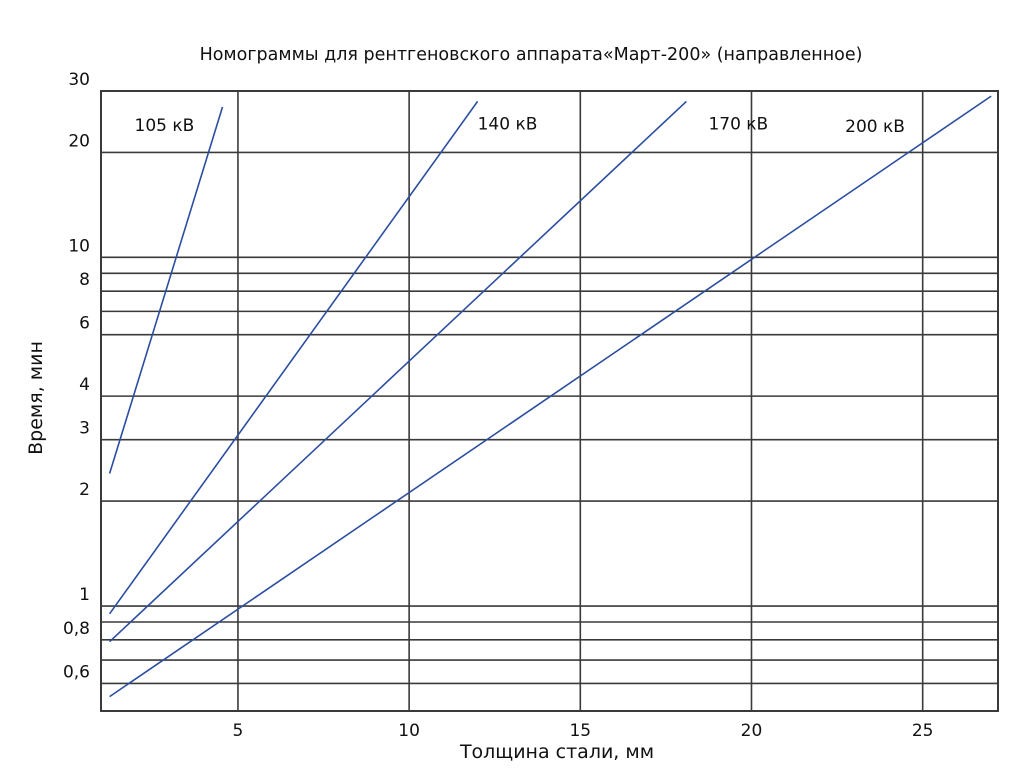 The height and width of the screenshot is (768, 1024). I want to click on y-tick-label: 20, so click(79, 141).